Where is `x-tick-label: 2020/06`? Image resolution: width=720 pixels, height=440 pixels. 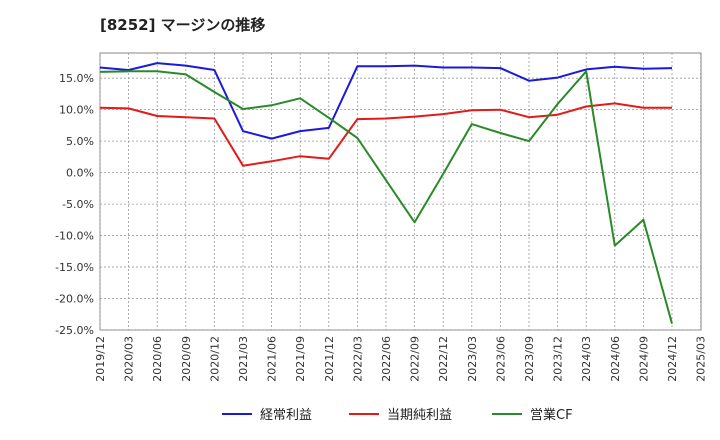
x-tick-label: 2020/06 is located at coordinates (157, 359).